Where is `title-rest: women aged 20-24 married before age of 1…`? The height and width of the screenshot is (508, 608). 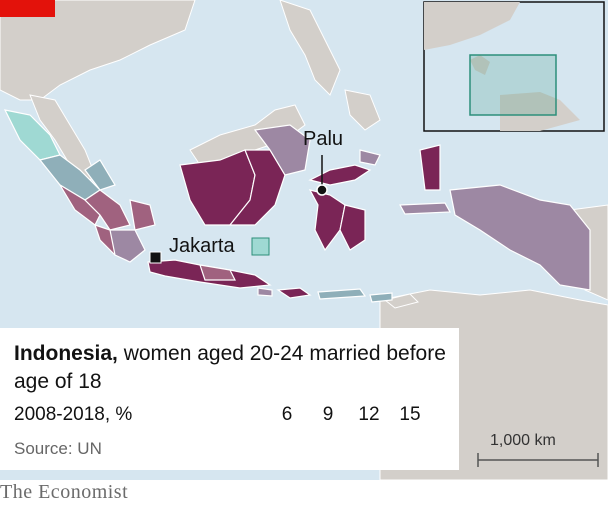 title-rest: women aged 20-24 married before age of 1… is located at coordinates (230, 367).